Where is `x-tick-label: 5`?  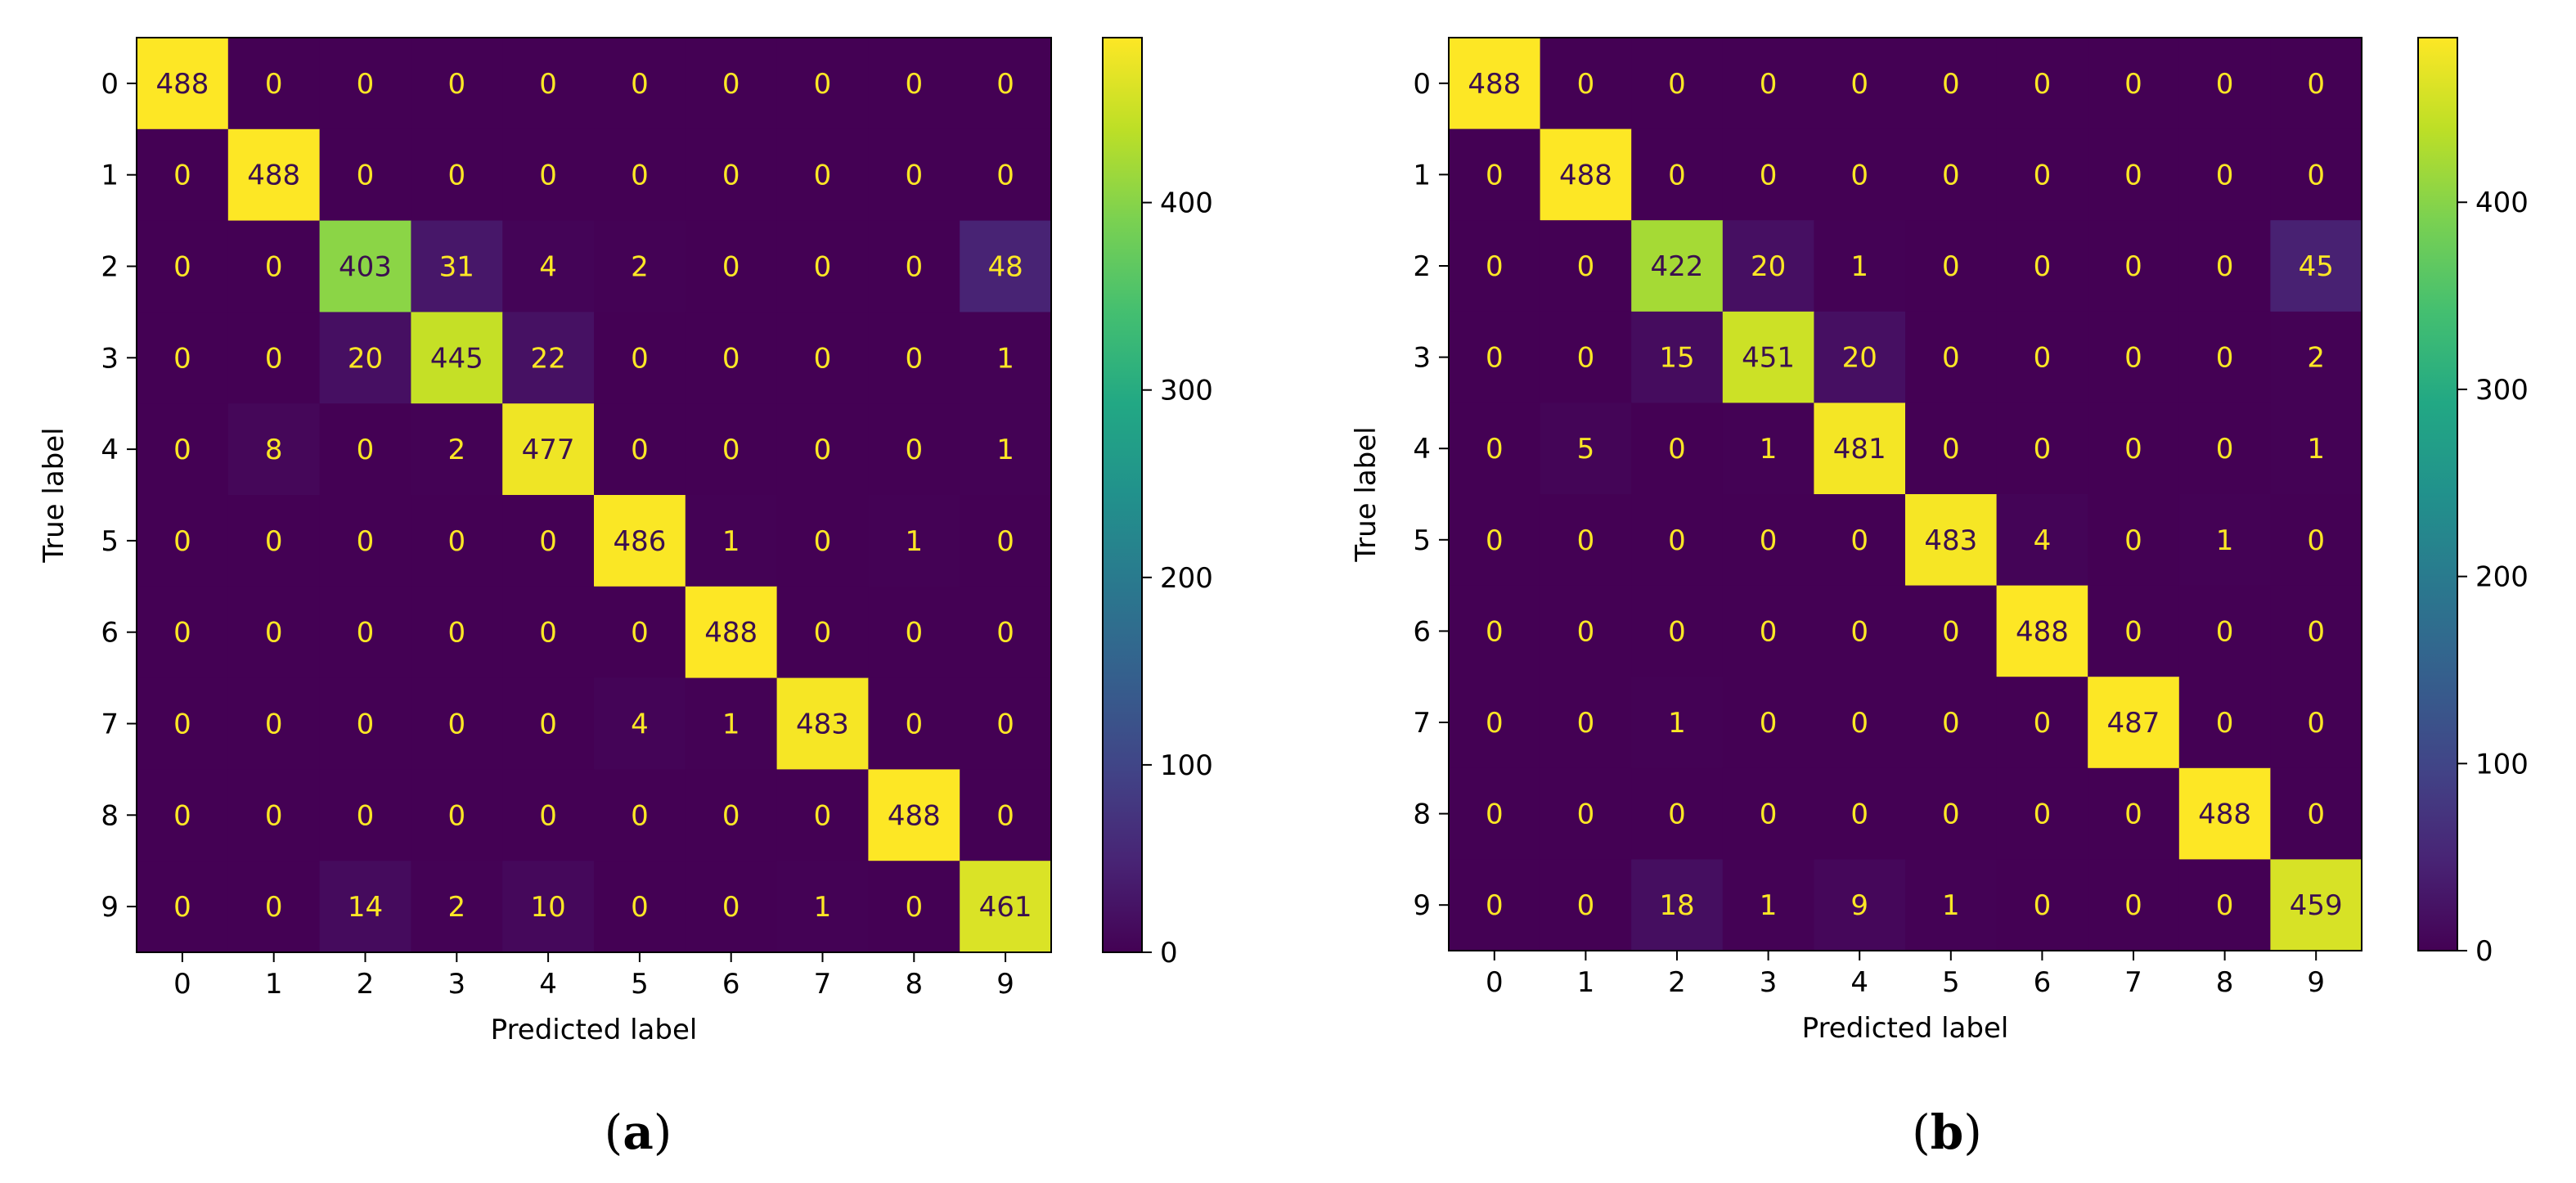
x-tick-label: 5 is located at coordinates (640, 984).